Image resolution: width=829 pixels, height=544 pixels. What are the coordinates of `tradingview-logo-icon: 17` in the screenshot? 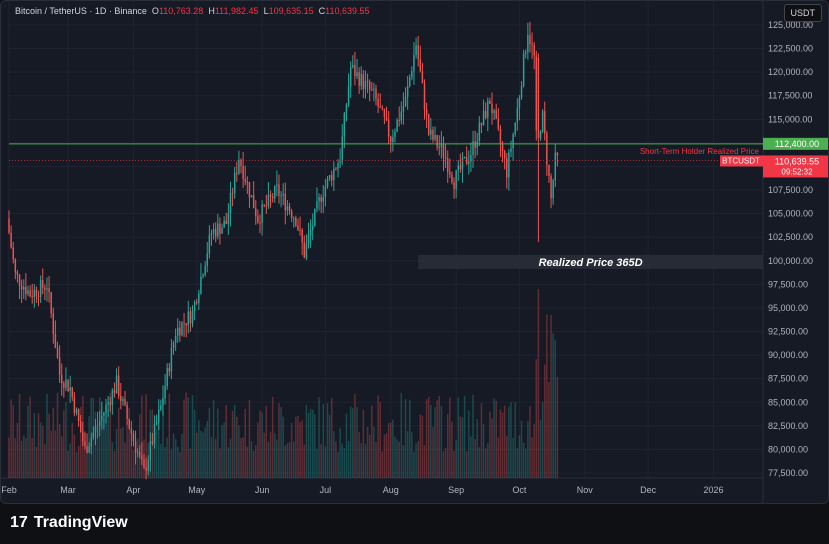 It's located at (19, 522).